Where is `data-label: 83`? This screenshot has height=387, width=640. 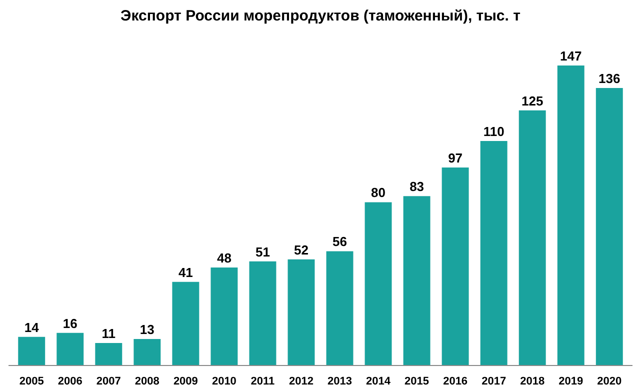
data-label: 83 is located at coordinates (417, 186).